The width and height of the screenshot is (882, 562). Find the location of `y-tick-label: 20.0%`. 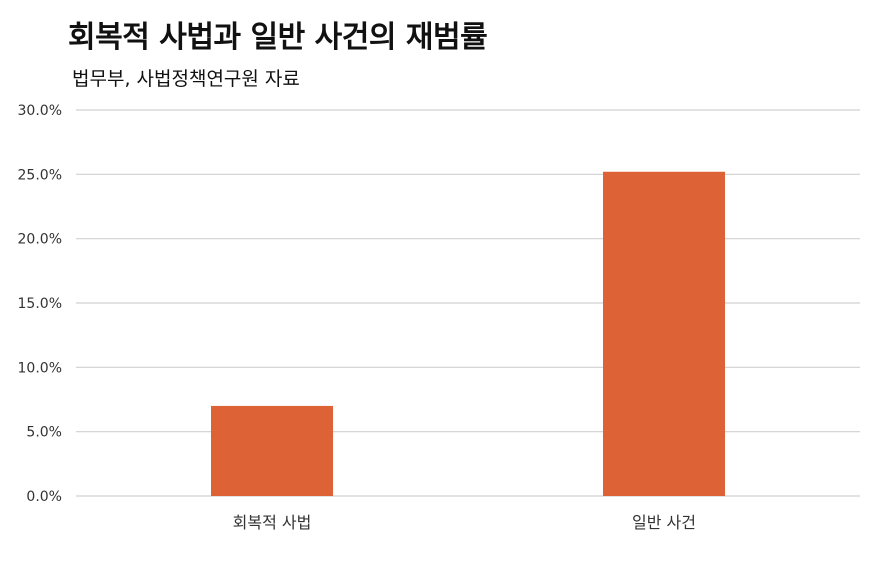

y-tick-label: 20.0% is located at coordinates (40, 240).